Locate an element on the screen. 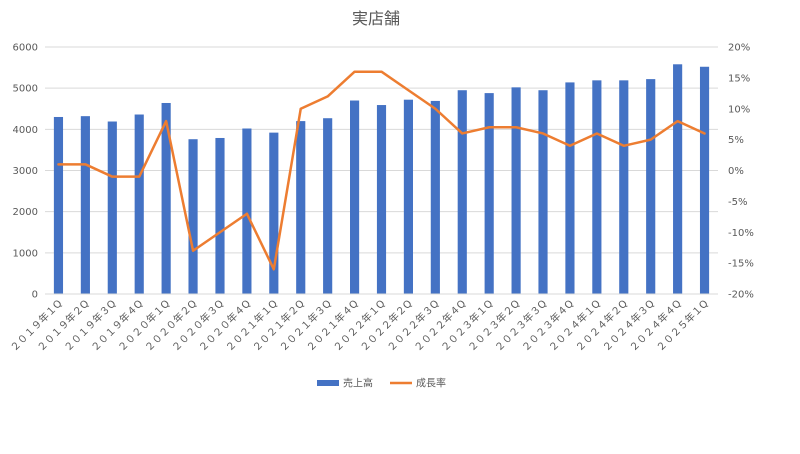  left-tick-label: 2000 is located at coordinates (25, 212).